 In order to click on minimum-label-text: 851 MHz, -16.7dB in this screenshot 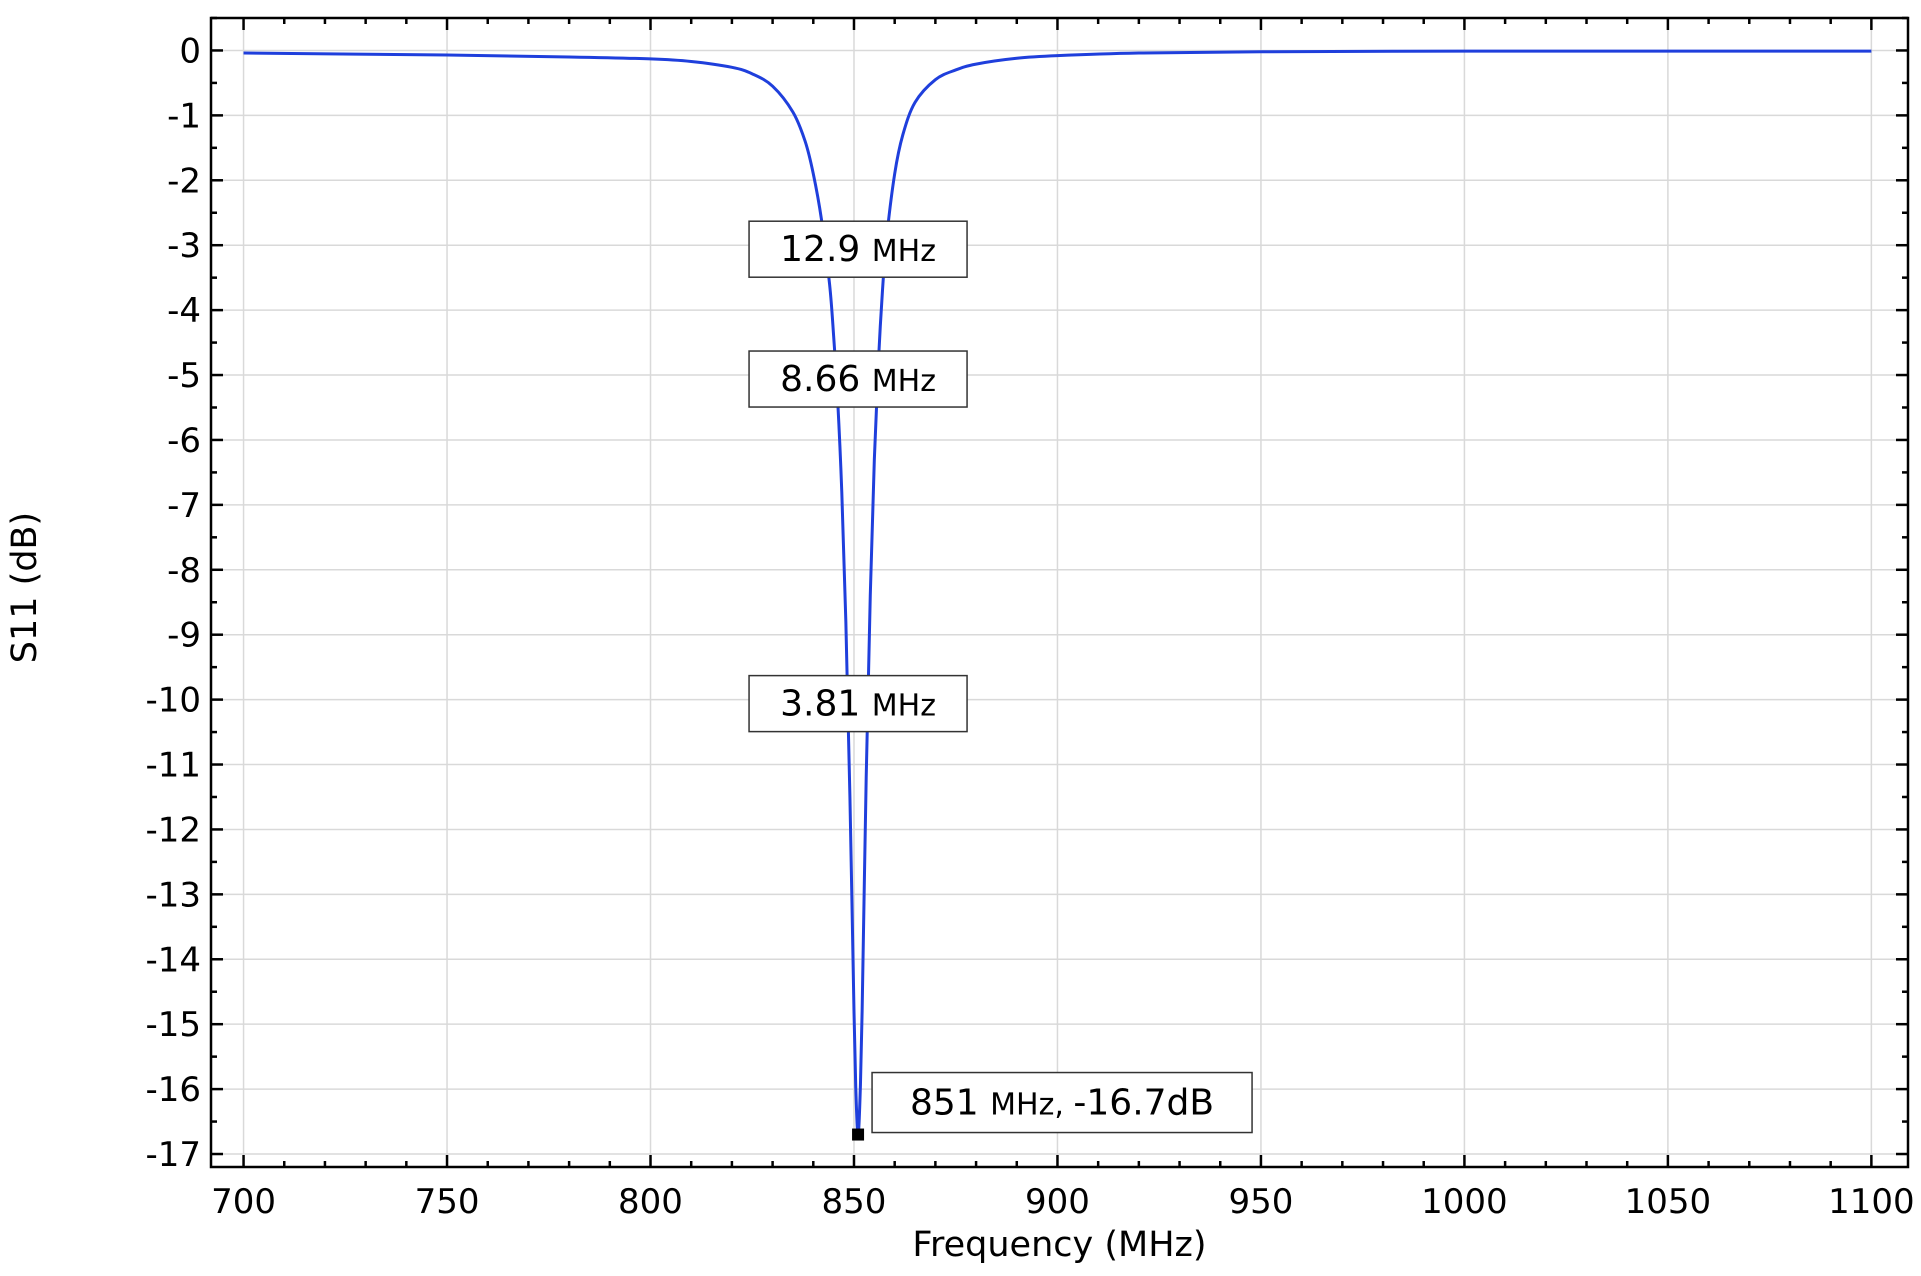, I will do `click(1062, 1103)`.